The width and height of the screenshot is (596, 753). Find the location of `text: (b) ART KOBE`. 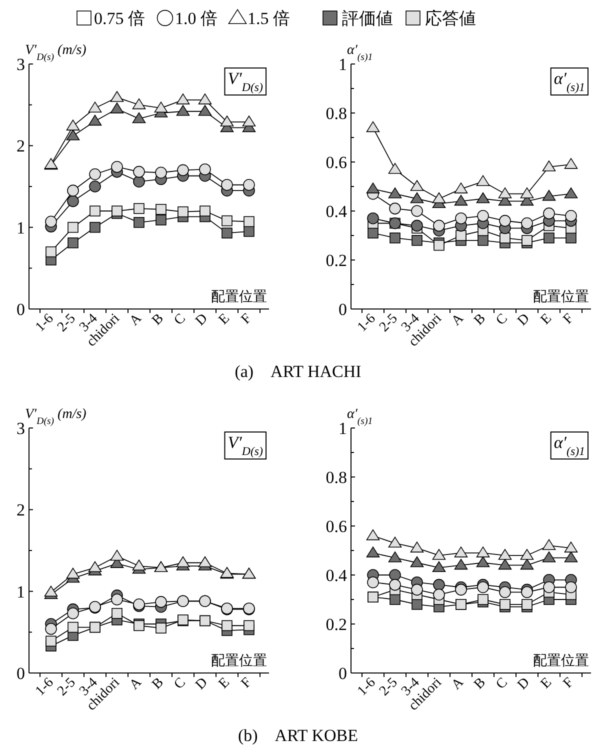

text: (b) ART KOBE is located at coordinates (298, 735).